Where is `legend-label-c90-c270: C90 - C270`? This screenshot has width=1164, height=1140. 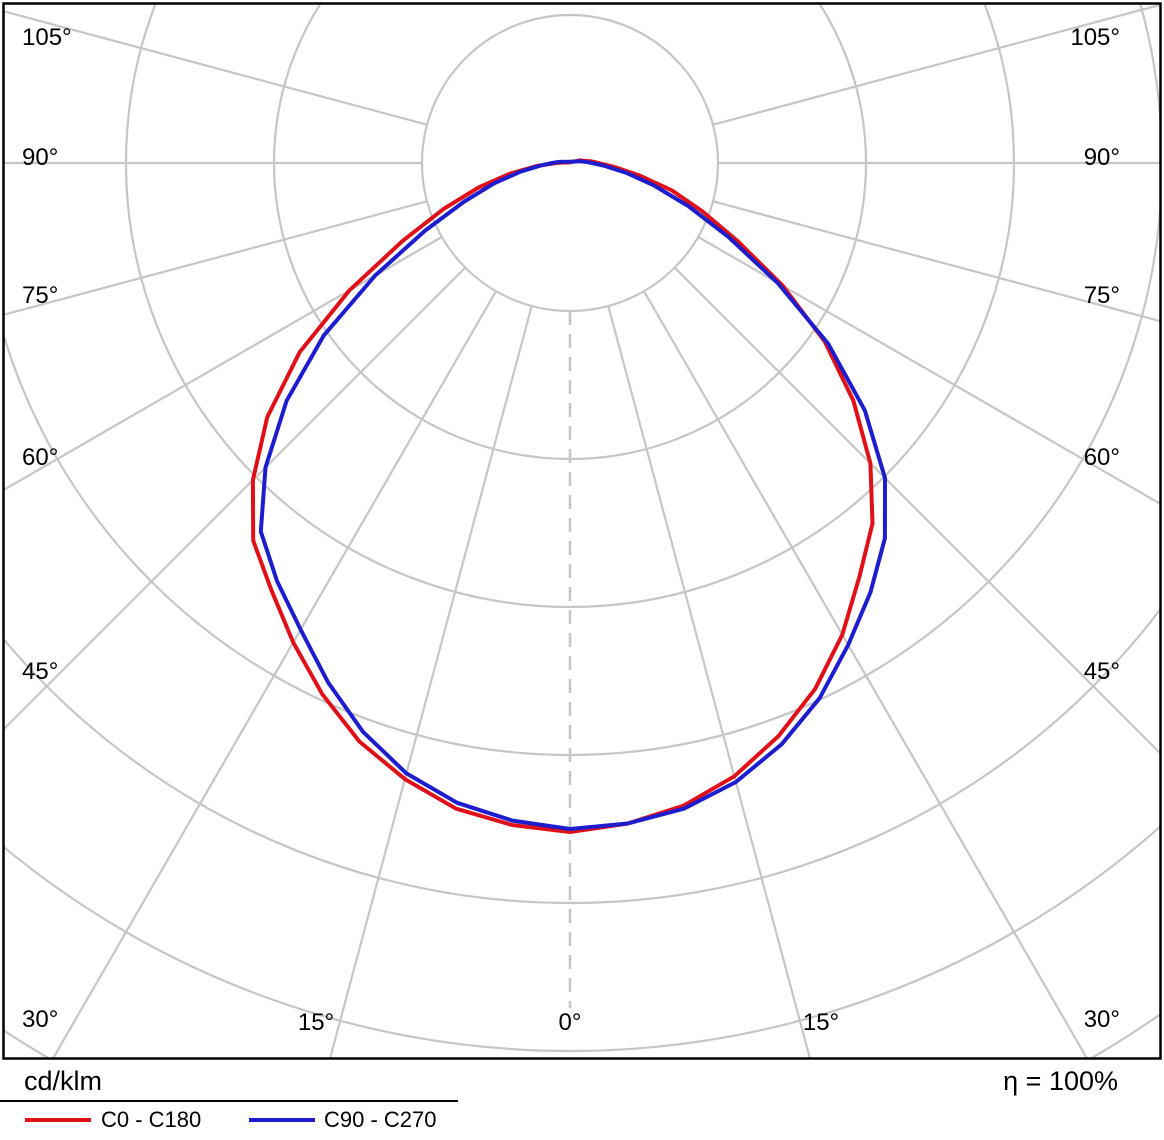 legend-label-c90-c270: C90 - C270 is located at coordinates (380, 1119).